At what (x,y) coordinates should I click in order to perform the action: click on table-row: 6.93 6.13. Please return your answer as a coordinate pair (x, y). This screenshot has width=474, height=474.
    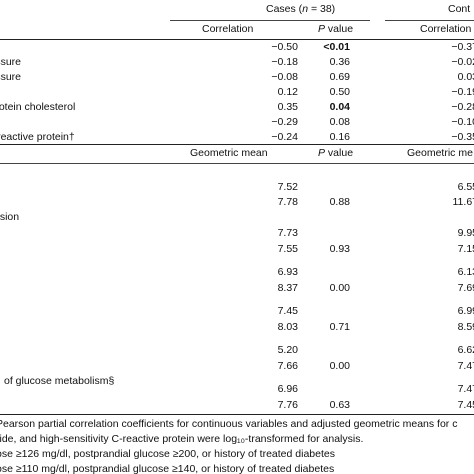
    Looking at the image, I should click on (237, 272).